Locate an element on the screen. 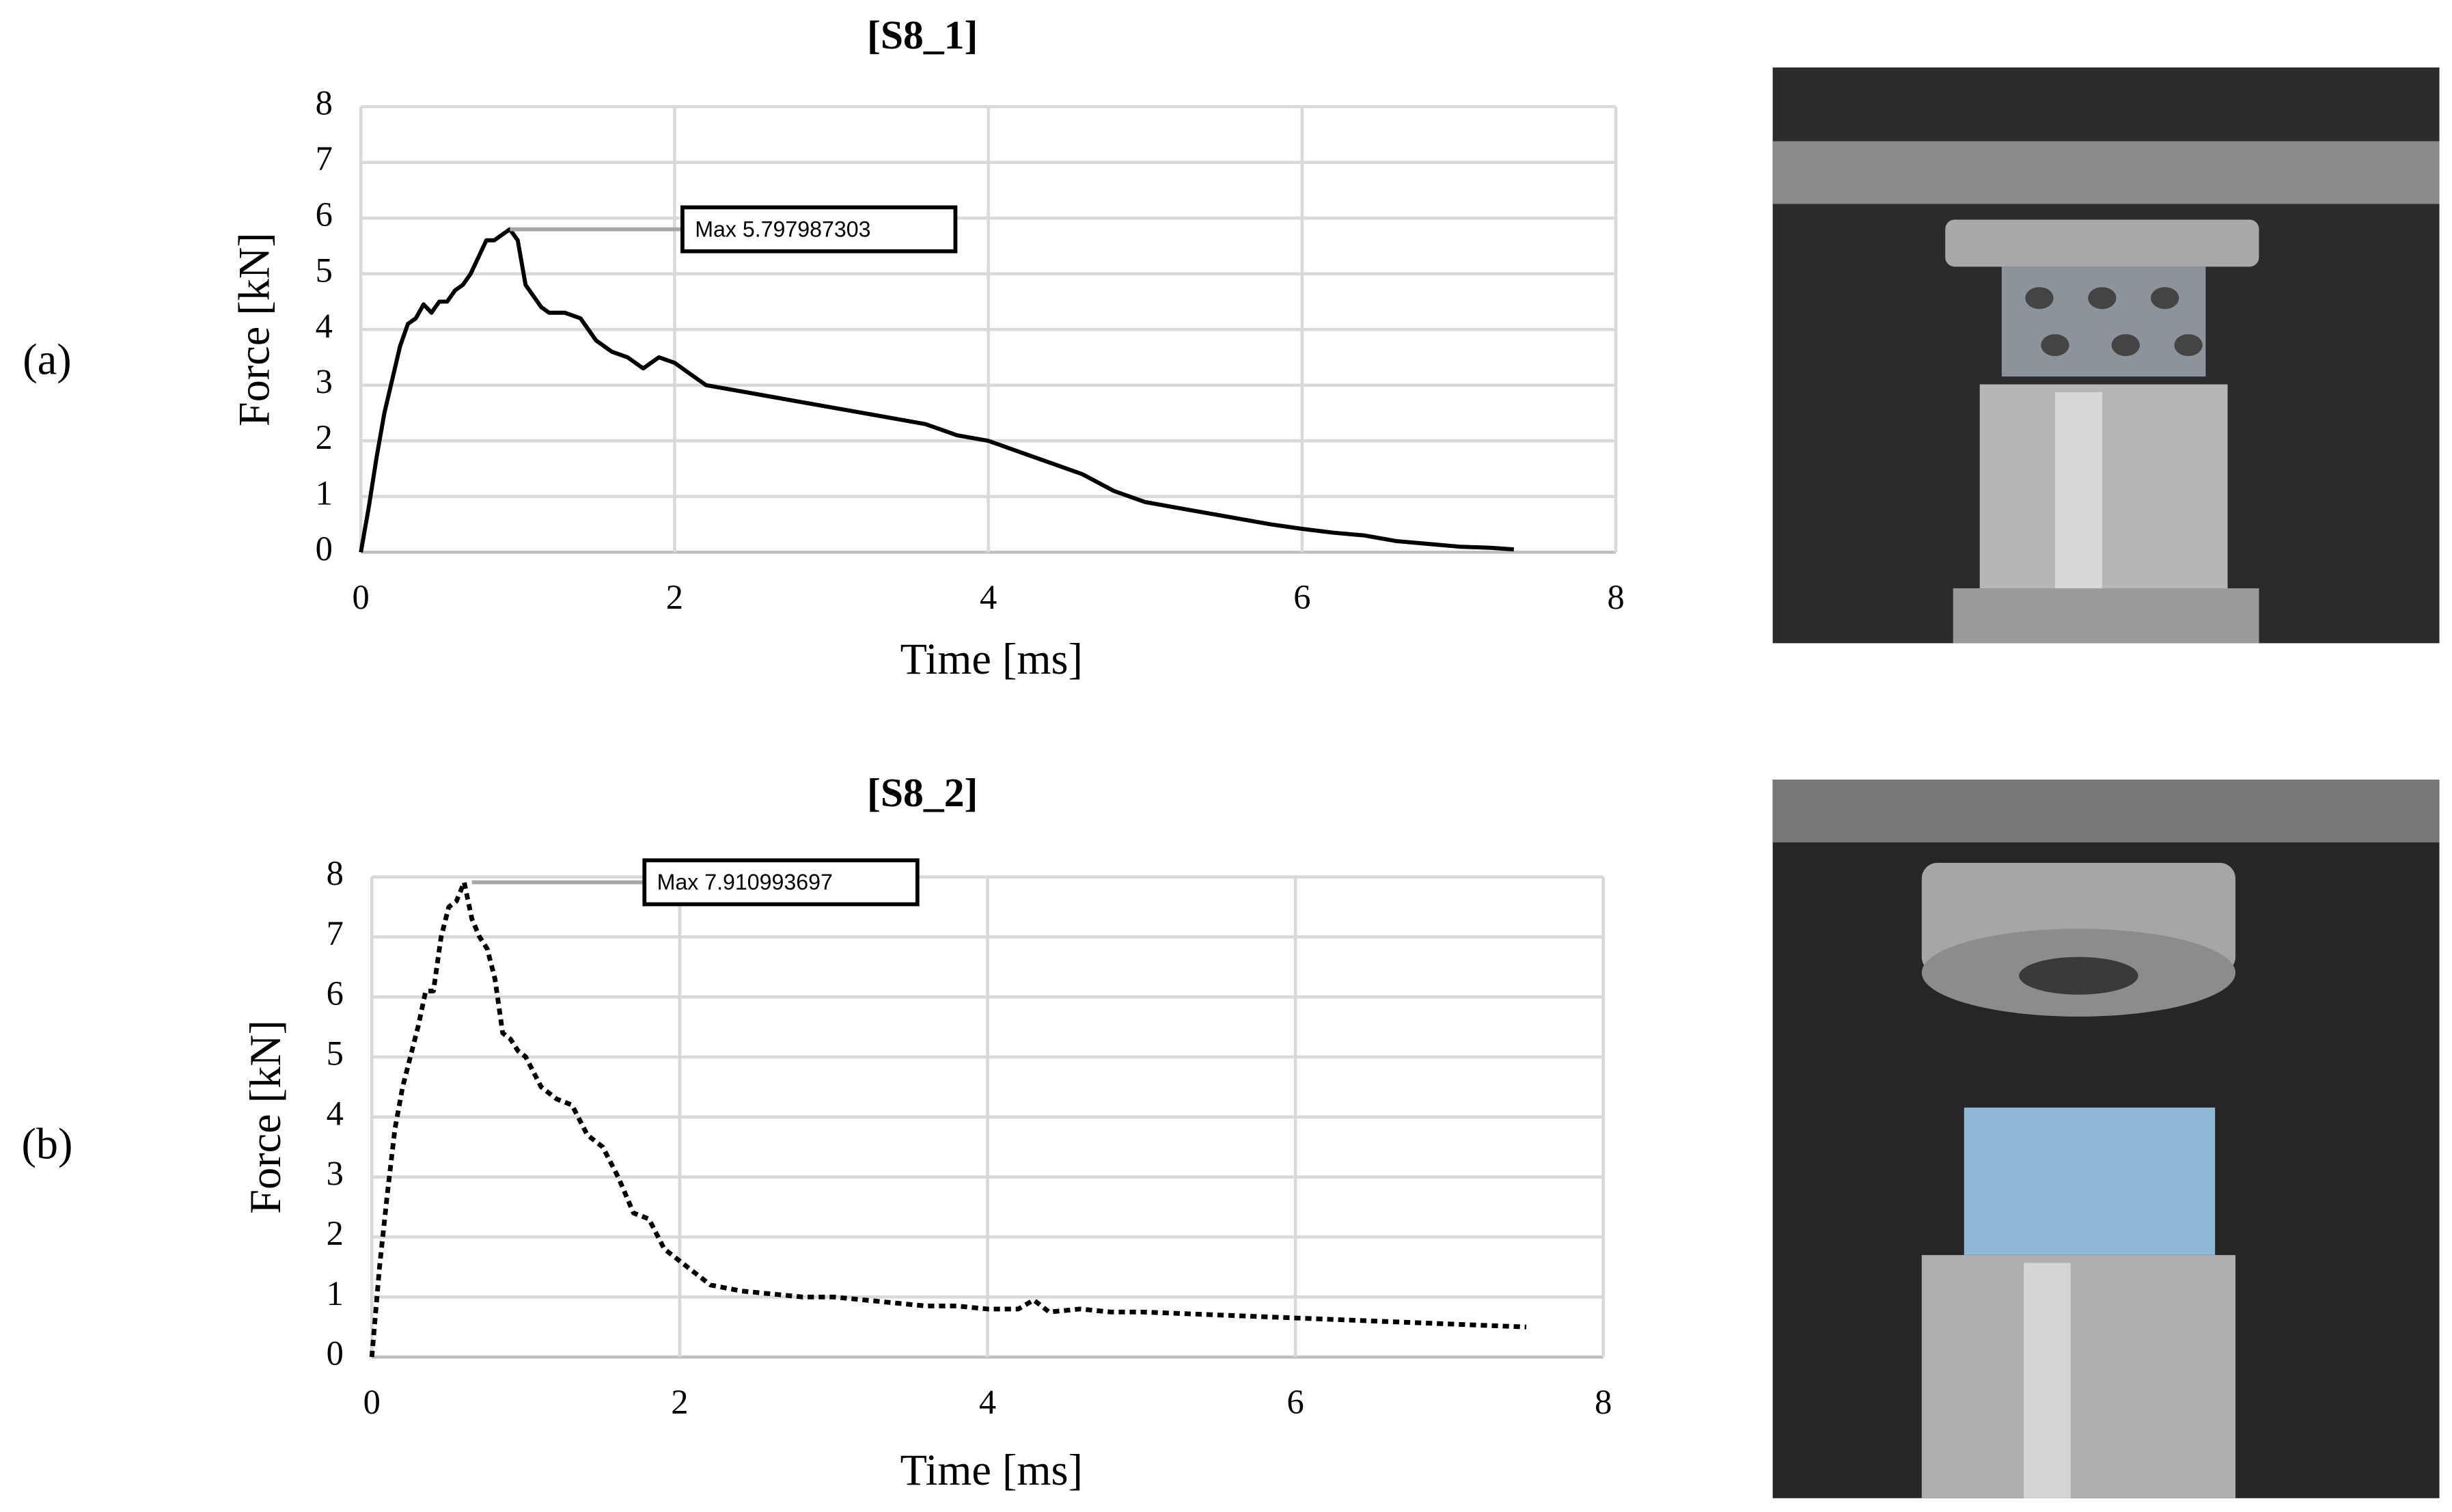 Image resolution: width=2452 pixels, height=1512 pixels. panel-label: (a) is located at coordinates (47, 359).